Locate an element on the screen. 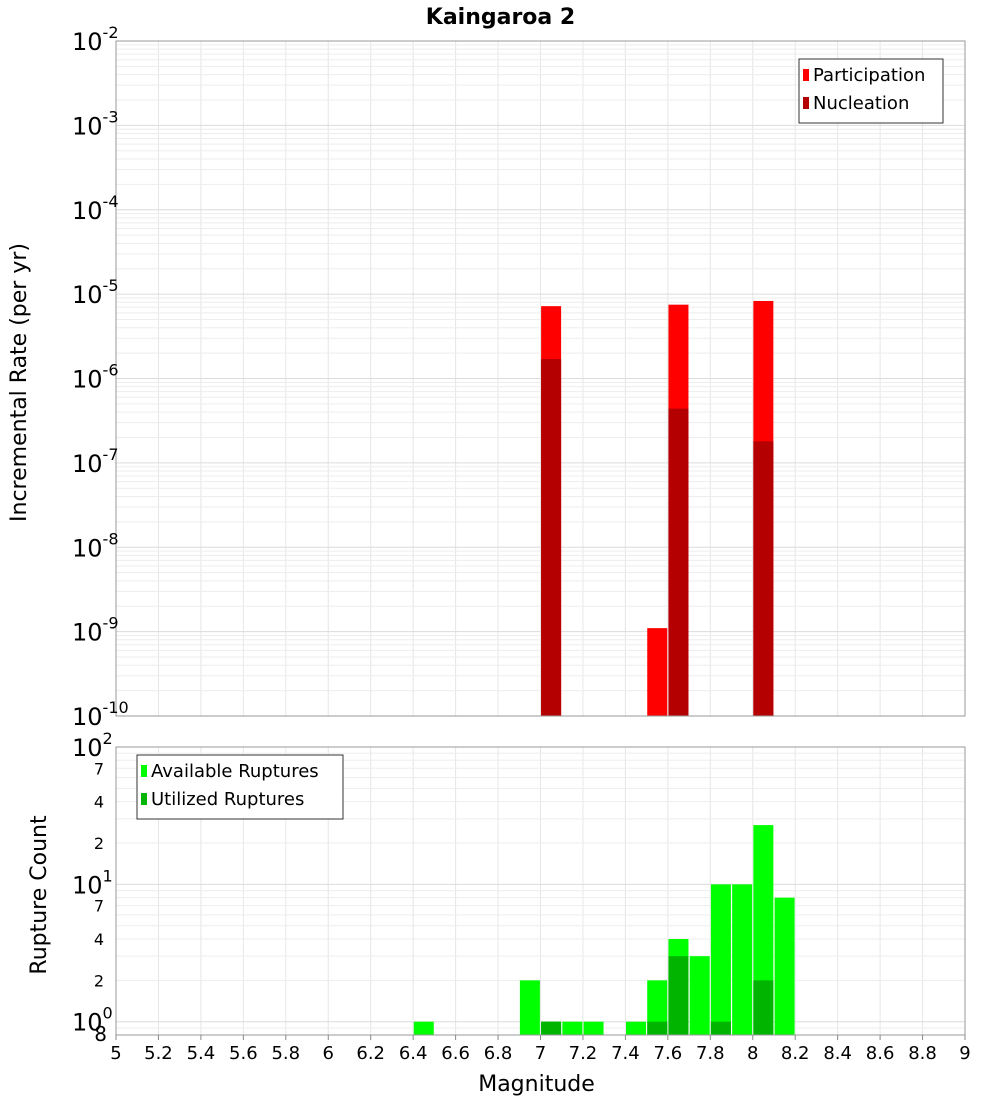 The image size is (1000, 1104). x-tick-label: 8.4 is located at coordinates (837, 1053).